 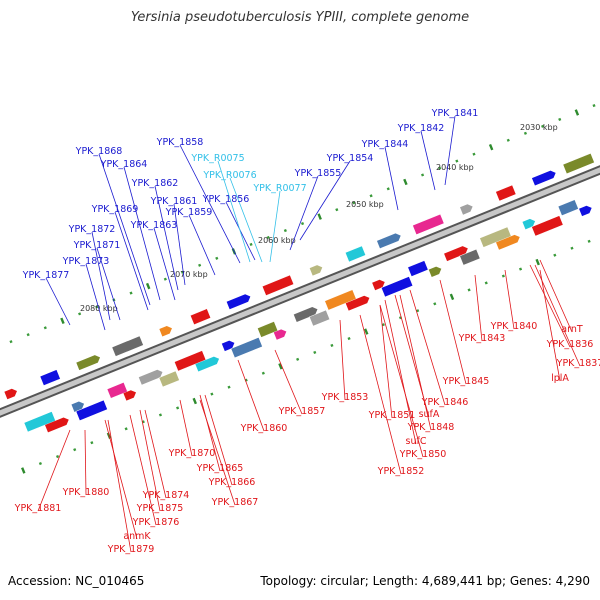 I want to click on gene-label: YPK_1857, so click(x=302, y=411).